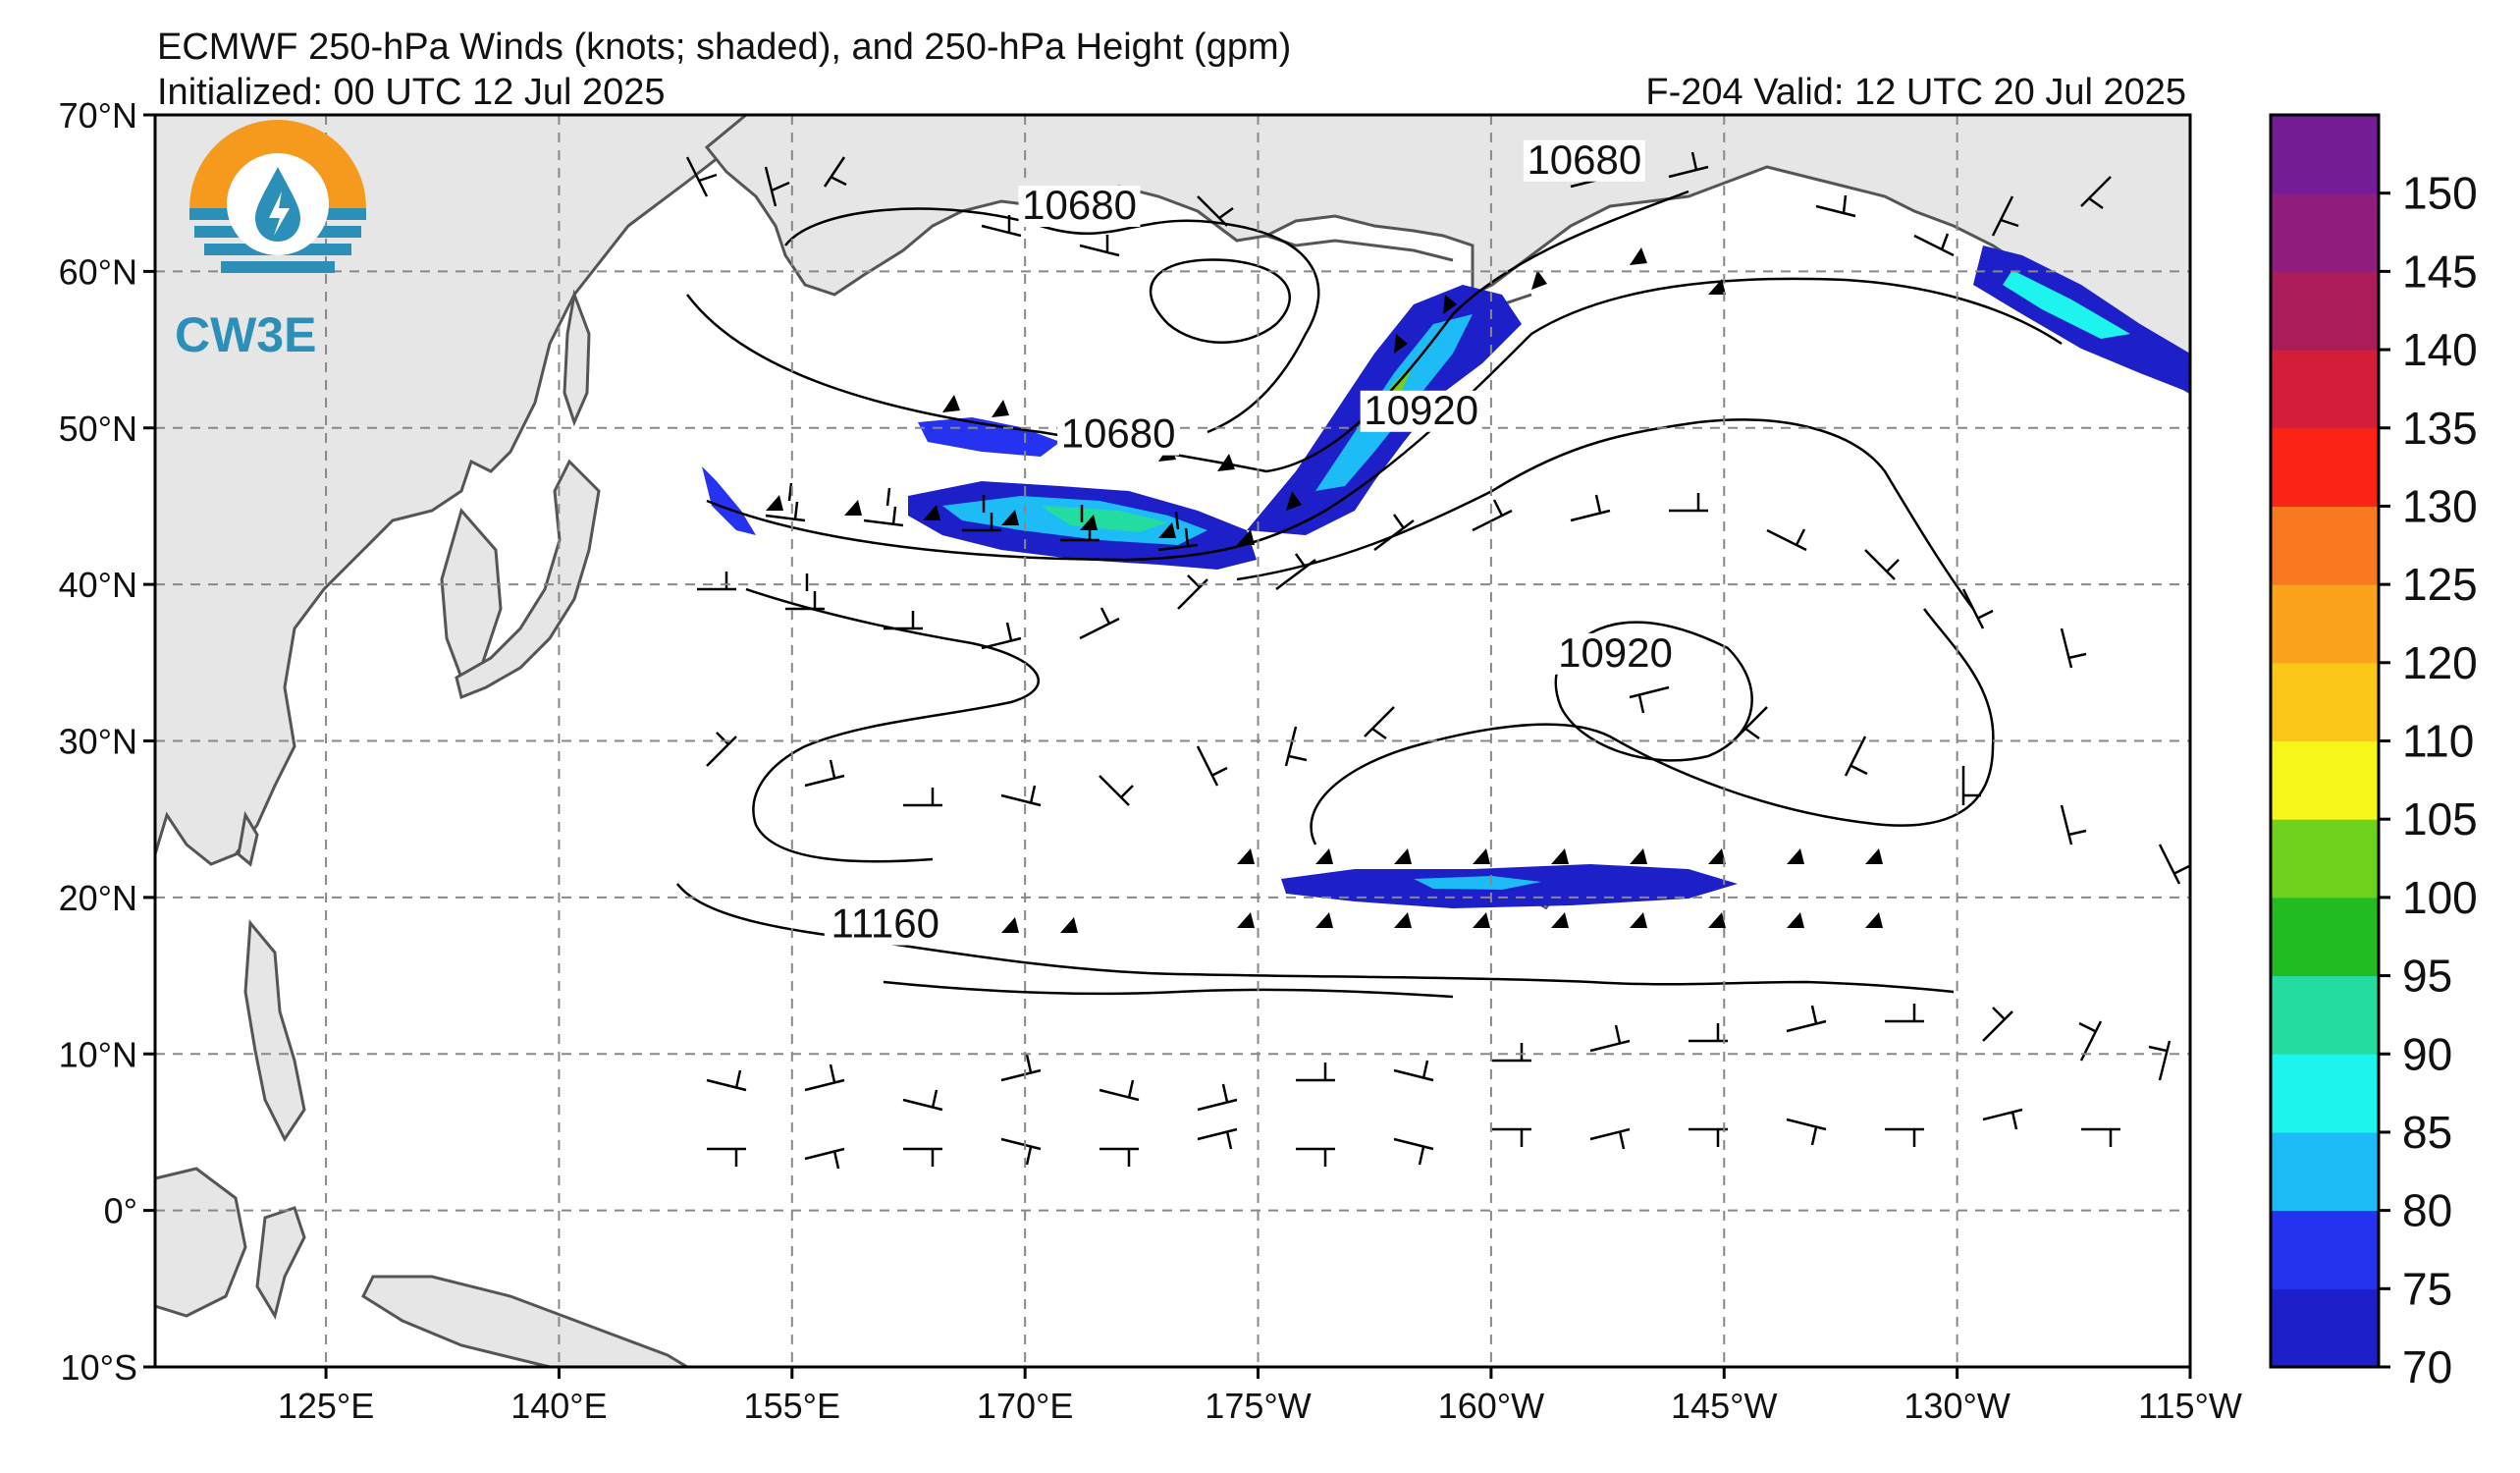 The height and width of the screenshot is (1473, 2520). What do you see at coordinates (1220, 301) in the screenshot?
I see `height-contour-10680-closed-low` at bounding box center [1220, 301].